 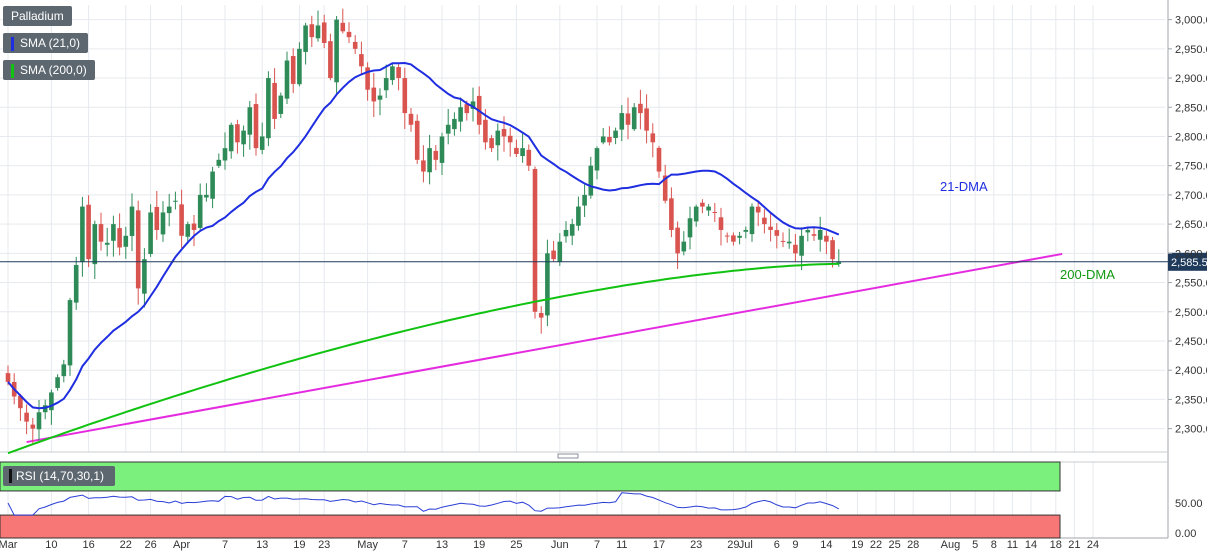 What do you see at coordinates (1087, 274) in the screenshot?
I see `dma200-annotation: 200-DMA` at bounding box center [1087, 274].